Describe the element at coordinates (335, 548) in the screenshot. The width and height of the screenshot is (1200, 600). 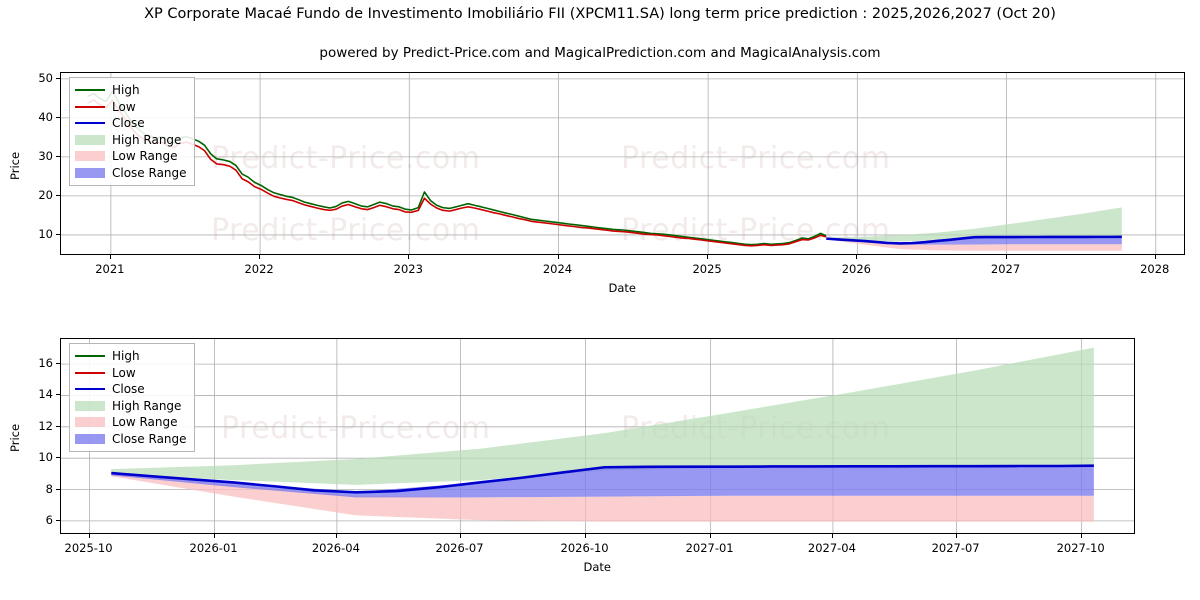
I see `x-tick-label: 2026-04` at that location.